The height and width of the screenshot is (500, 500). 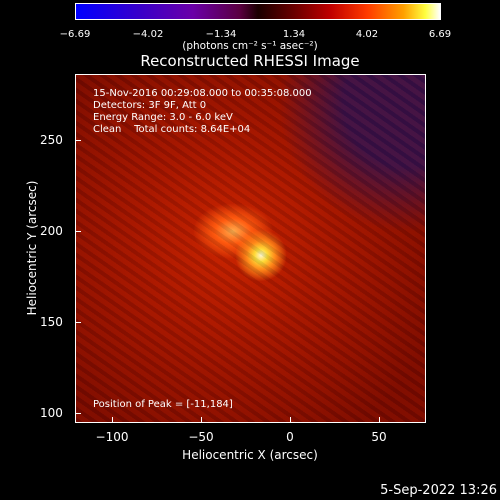 I want to click on y-axis-label: Heliocentric Y (arcsec), so click(x=32, y=248).